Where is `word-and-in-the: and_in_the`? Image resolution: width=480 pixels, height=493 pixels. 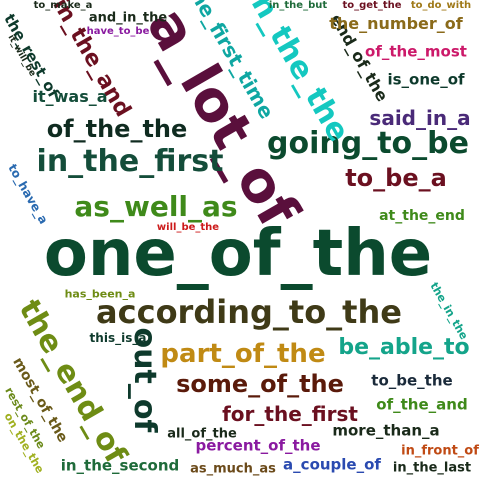 word-and-in-the: and_in_the is located at coordinates (128, 18).